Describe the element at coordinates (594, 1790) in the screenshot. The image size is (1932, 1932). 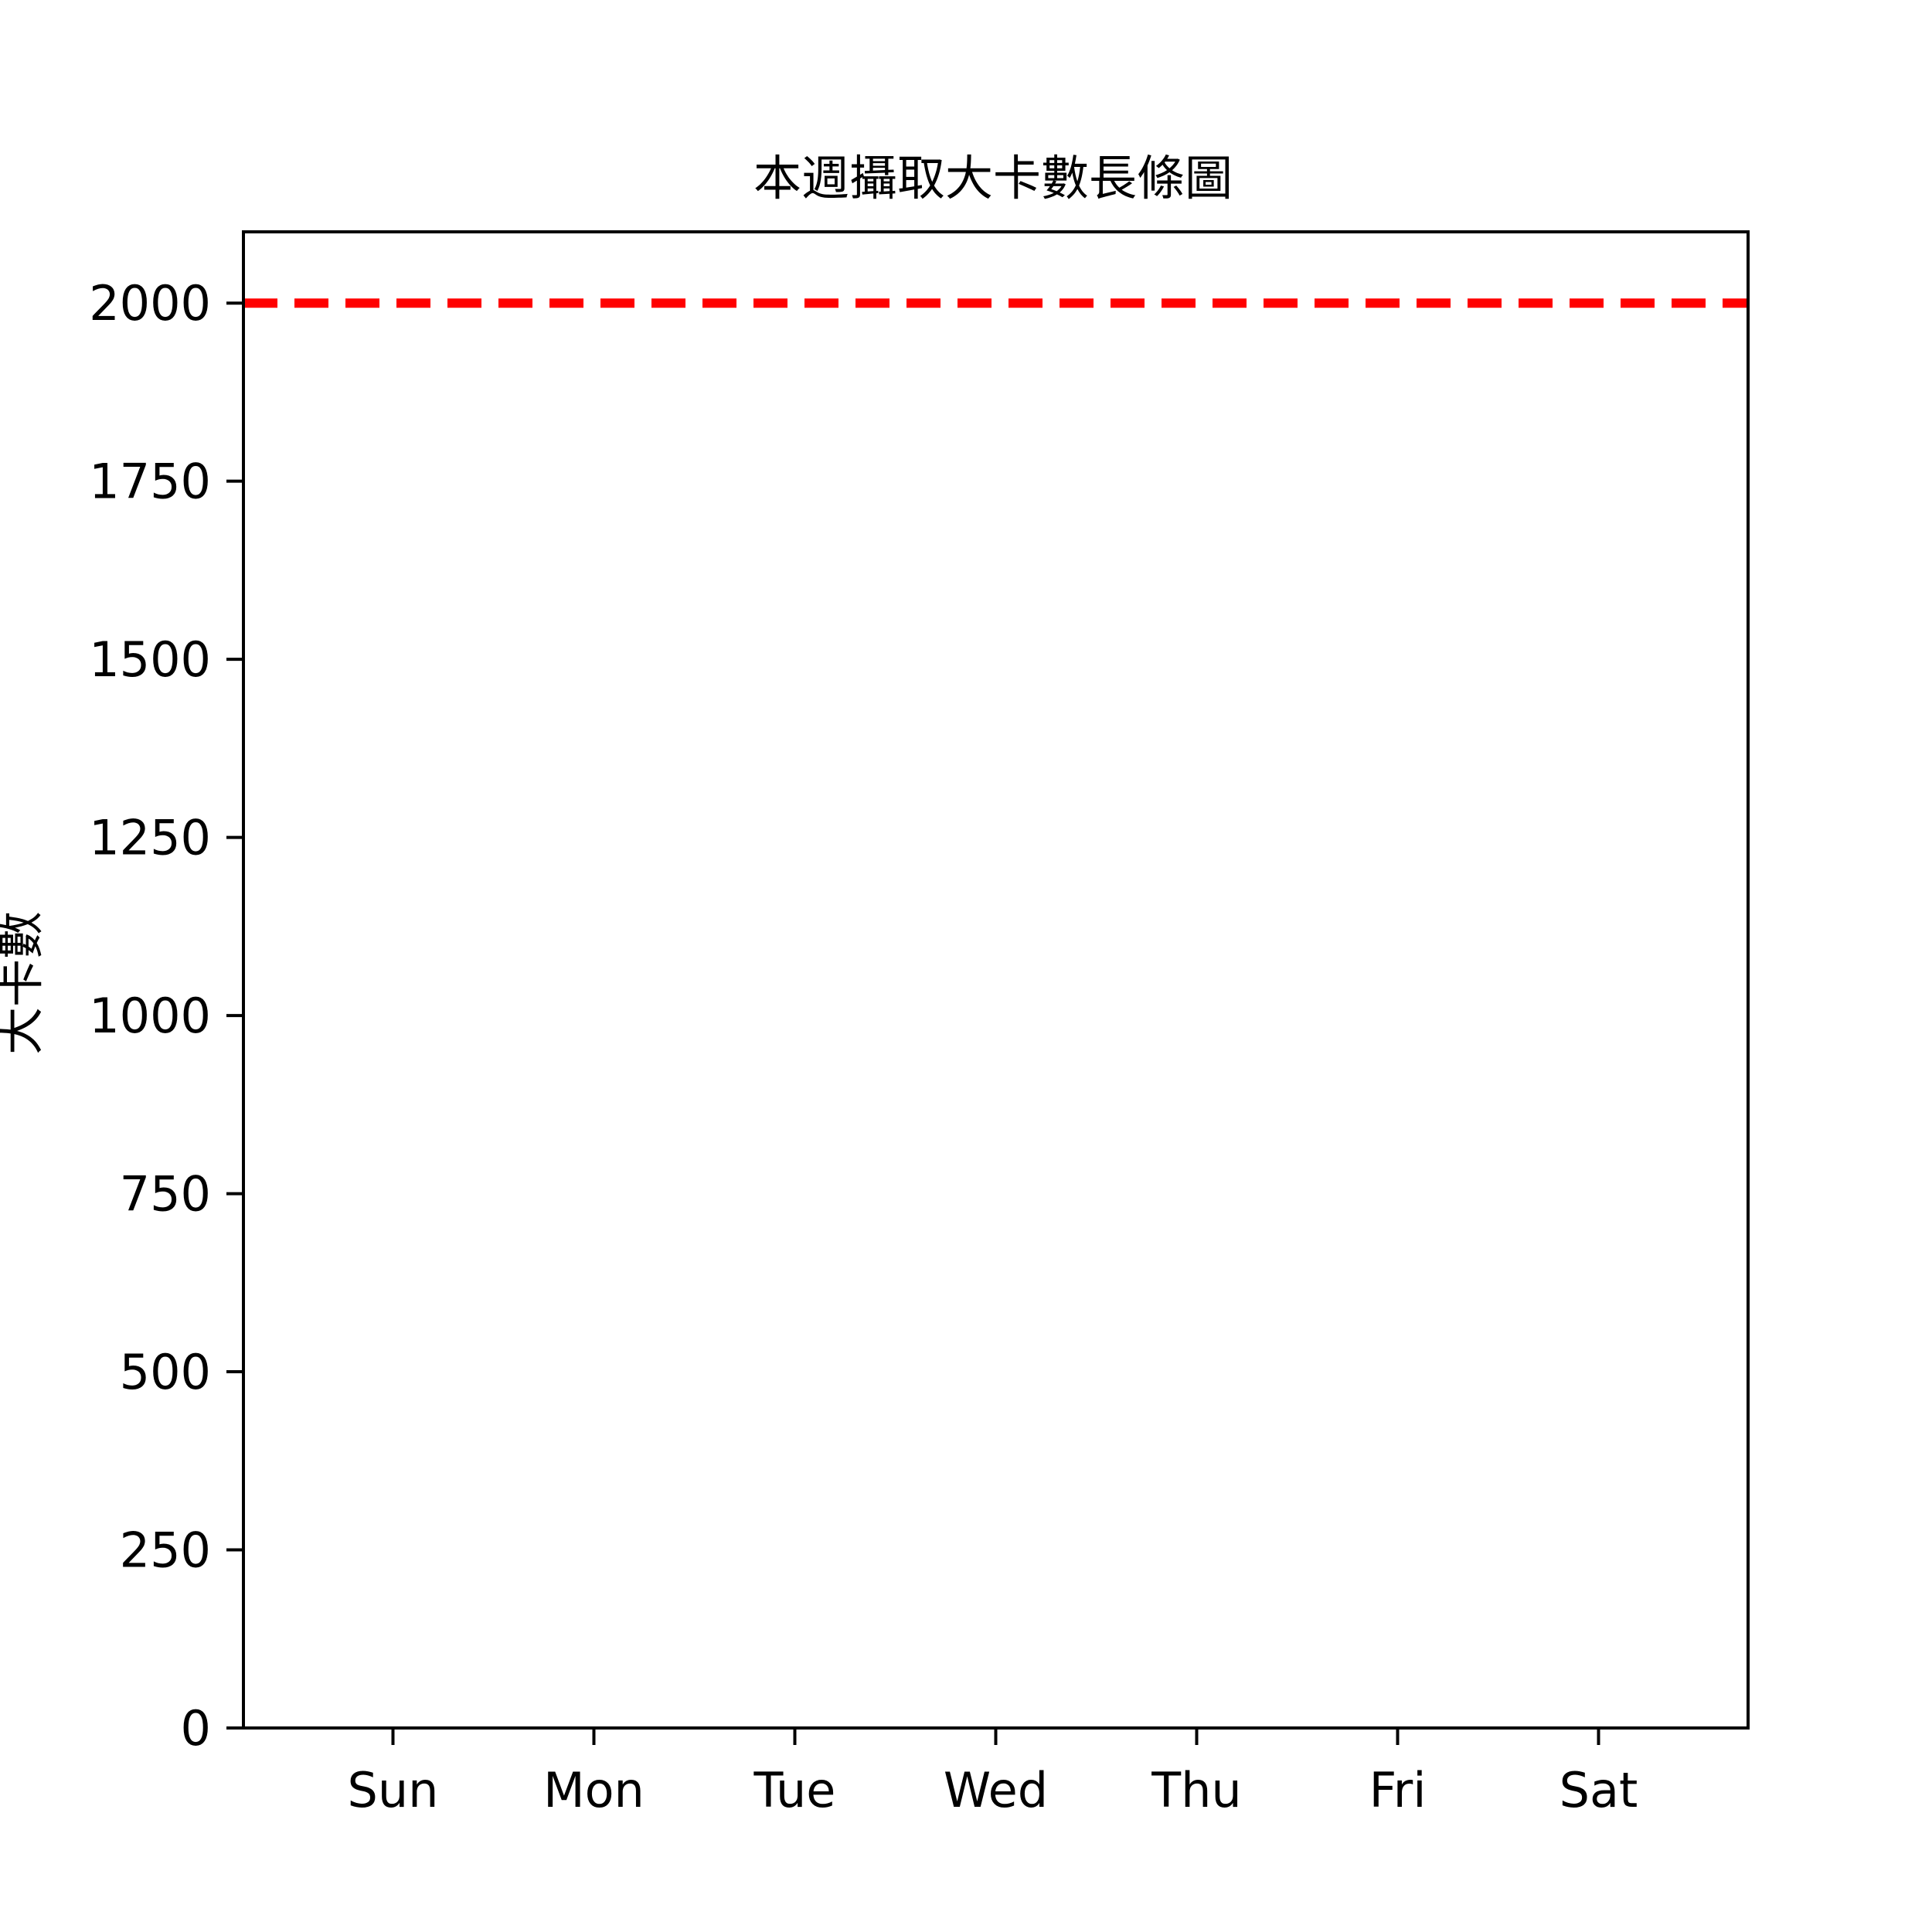
I see `x-tick-label-mon: Mon` at that location.